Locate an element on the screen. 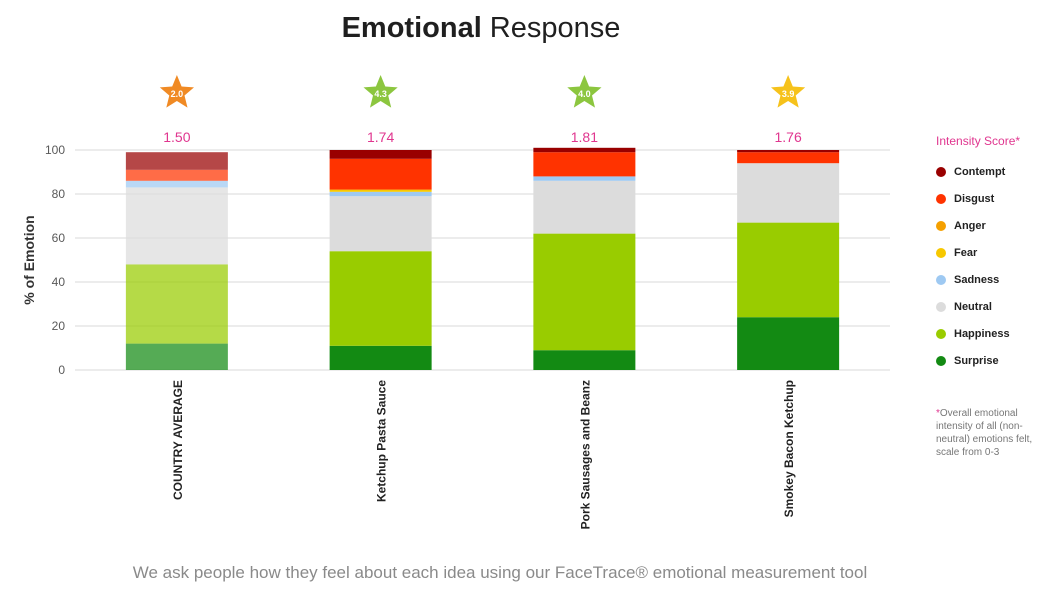 The width and height of the screenshot is (1055, 595). chart-title: Emotional Response is located at coordinates (481, 28).